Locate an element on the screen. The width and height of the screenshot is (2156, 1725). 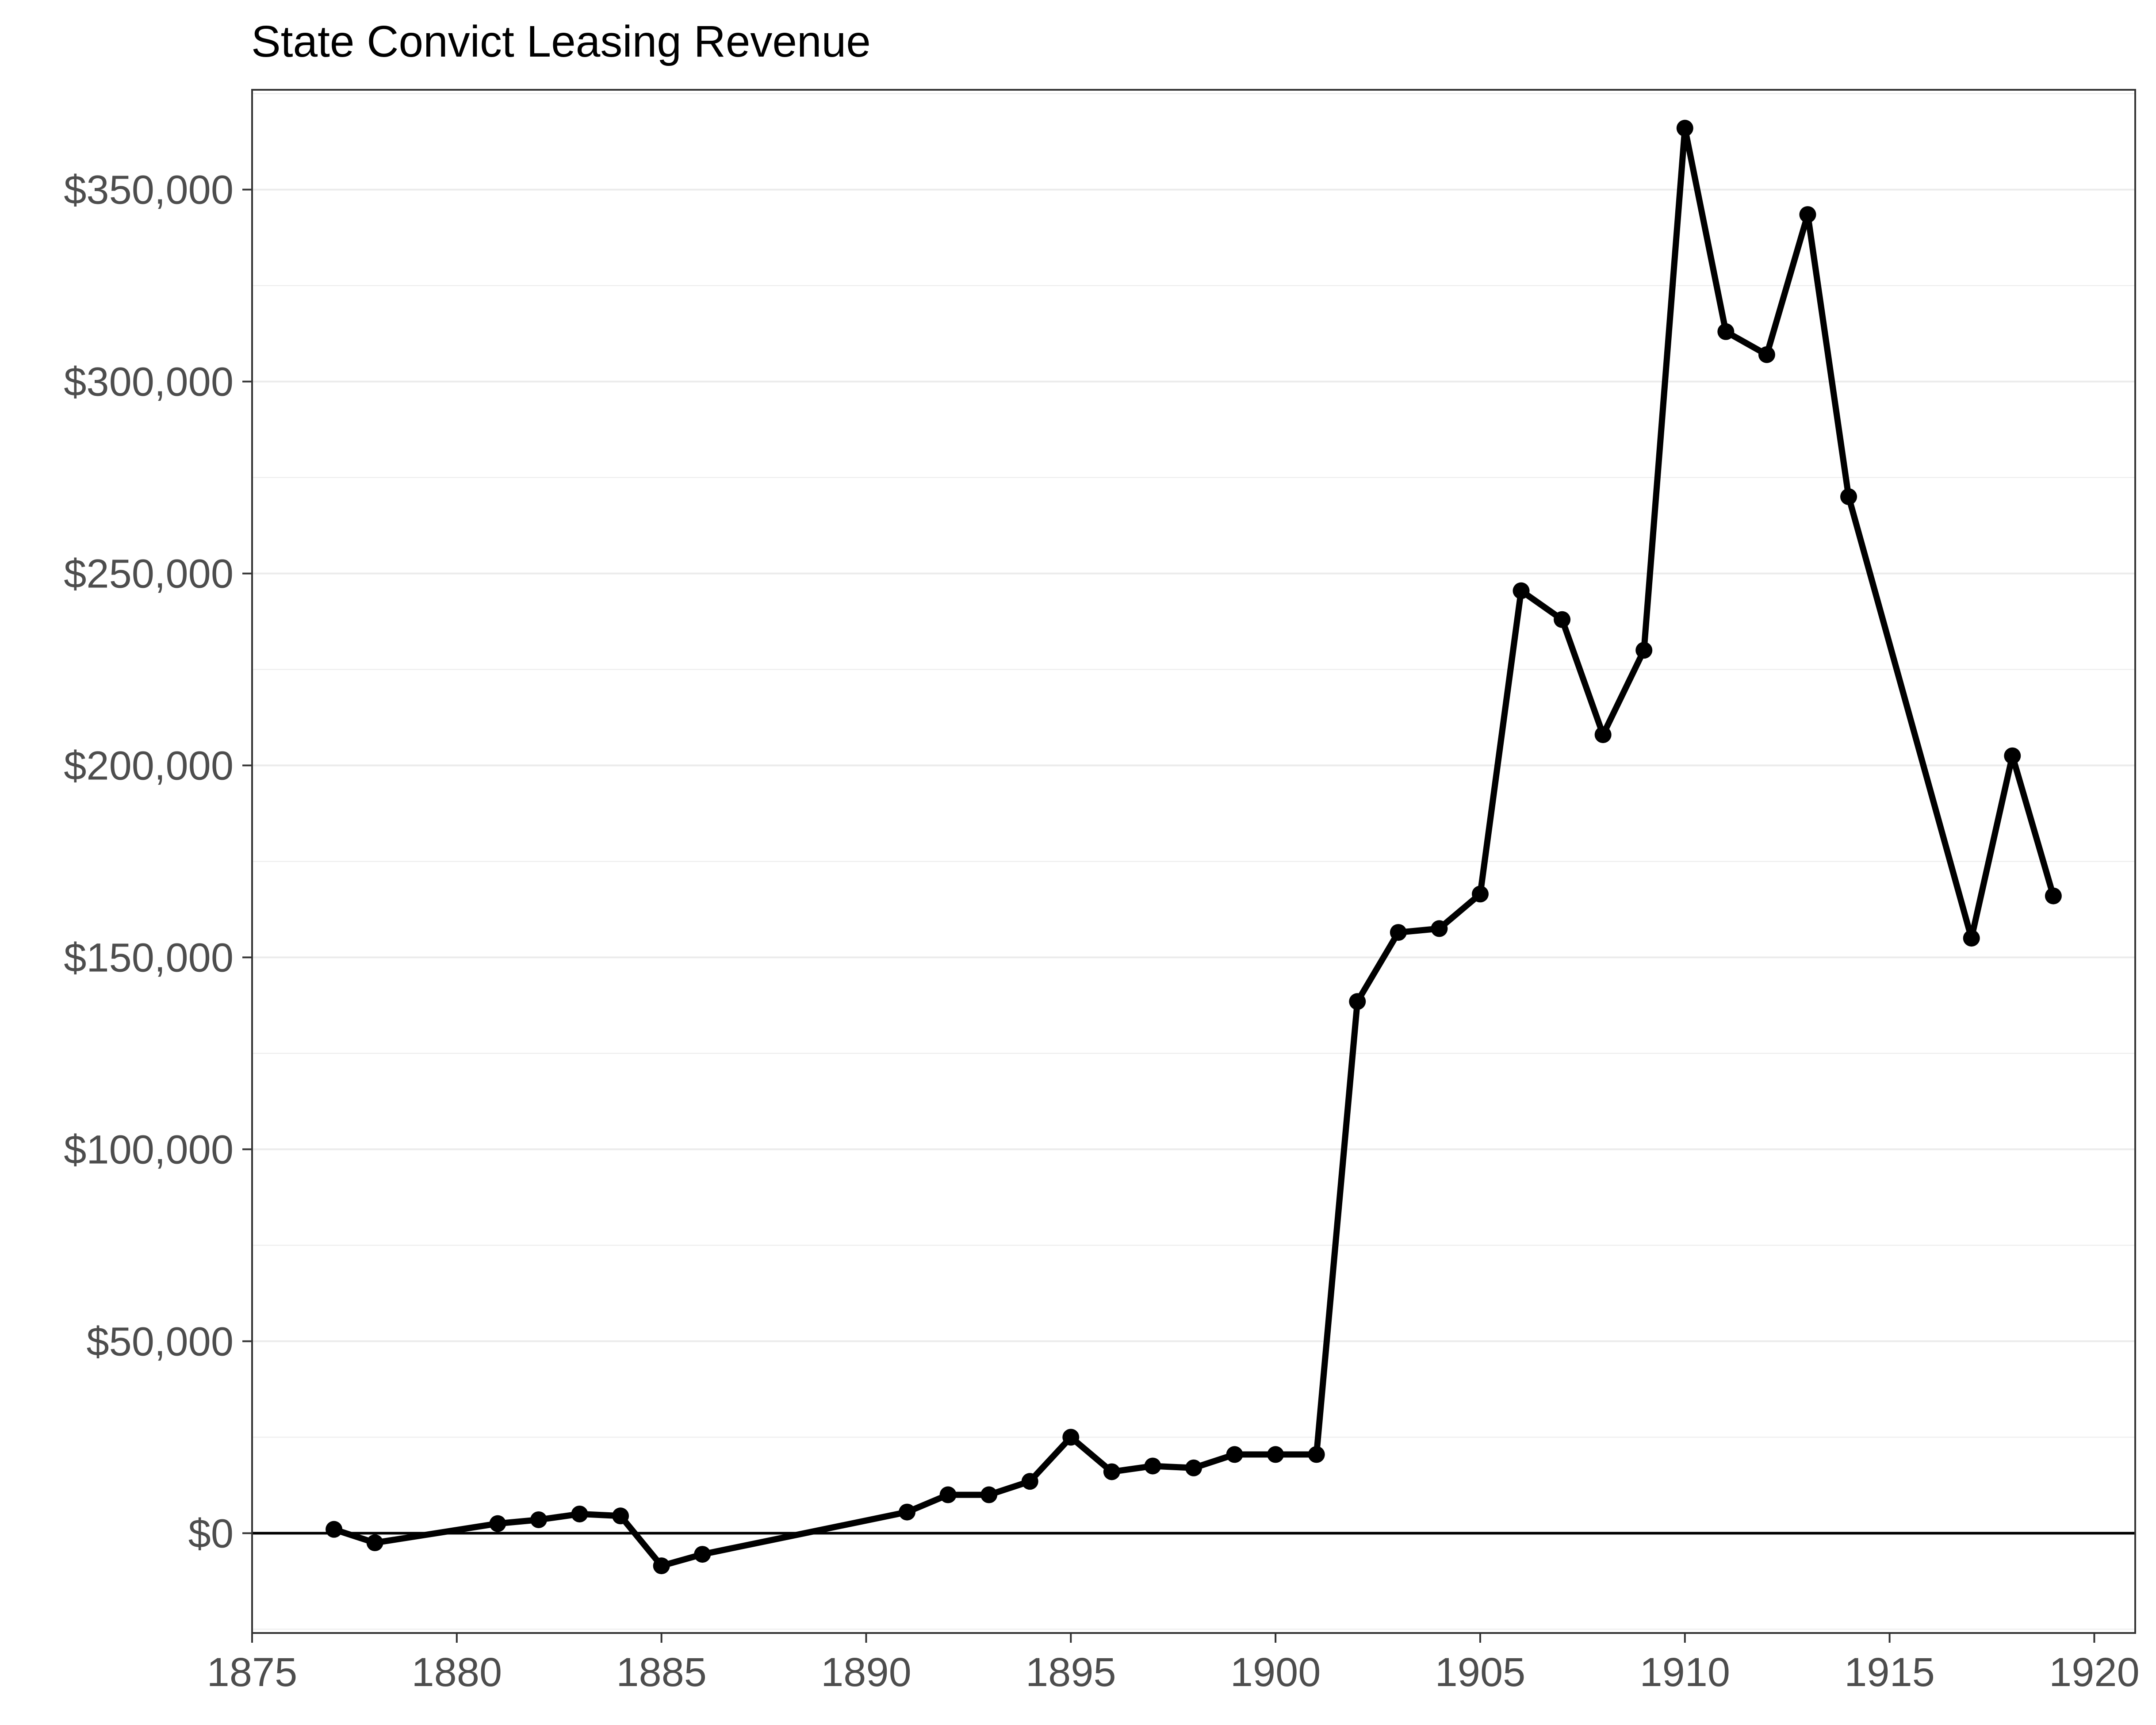
y-tick-label: $100,000 is located at coordinates (149, 1149).